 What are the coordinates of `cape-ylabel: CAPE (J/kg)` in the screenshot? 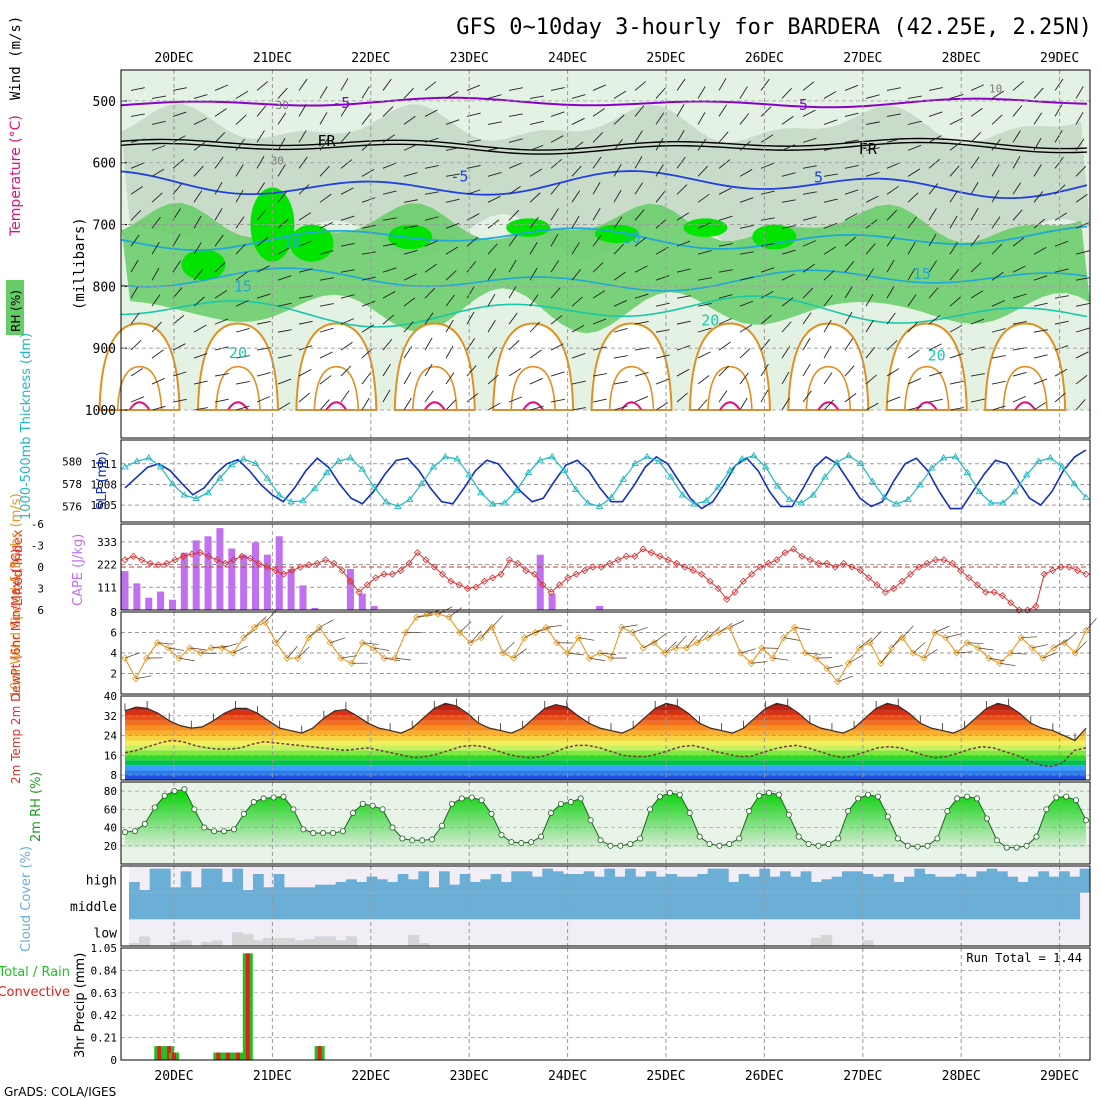 It's located at (78, 570).